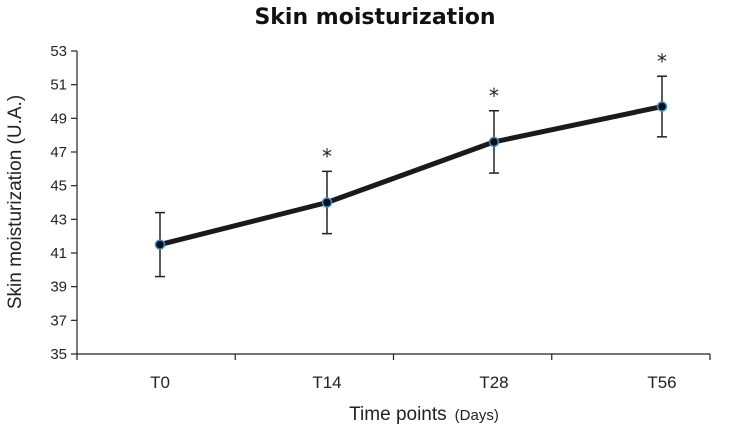 The height and width of the screenshot is (431, 750). What do you see at coordinates (58, 118) in the screenshot?
I see `y-tick-label: 49` at bounding box center [58, 118].